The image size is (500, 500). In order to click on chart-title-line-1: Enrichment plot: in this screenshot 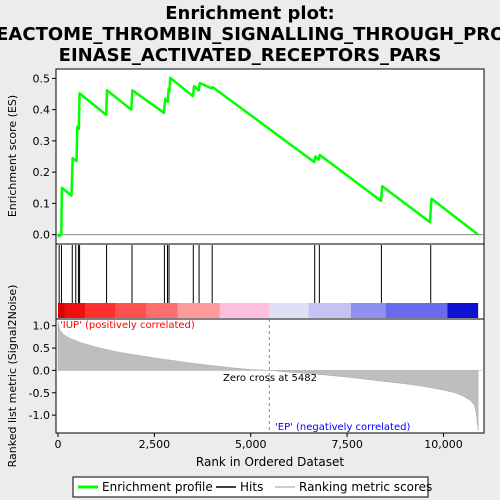, I will do `click(250, 13)`.